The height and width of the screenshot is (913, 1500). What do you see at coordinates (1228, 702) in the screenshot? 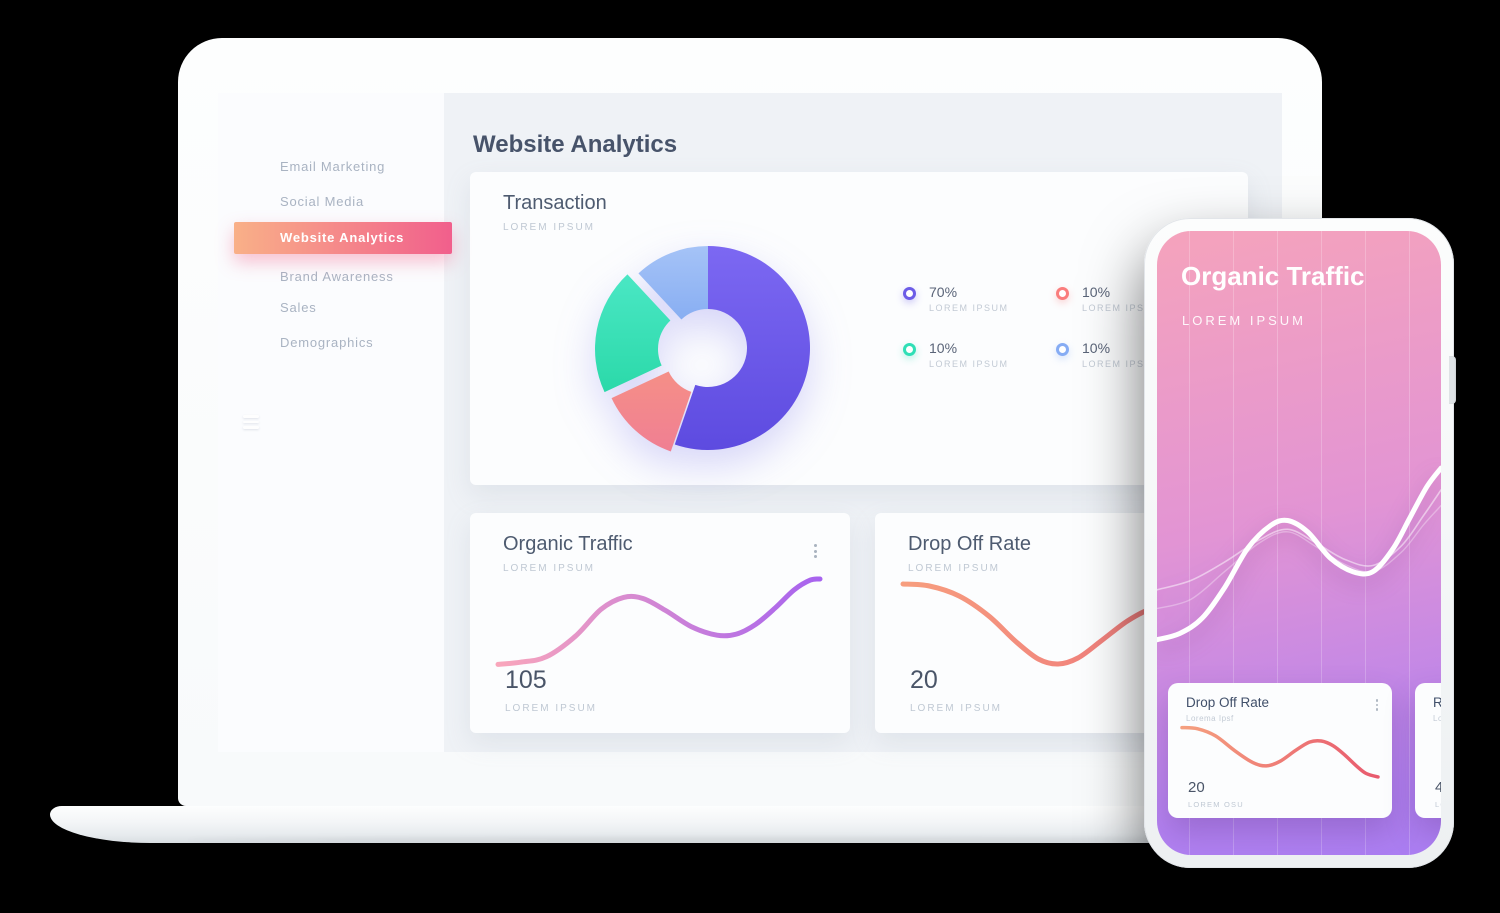
I see `phone-drop-off-title: Drop Off Rate` at bounding box center [1228, 702].